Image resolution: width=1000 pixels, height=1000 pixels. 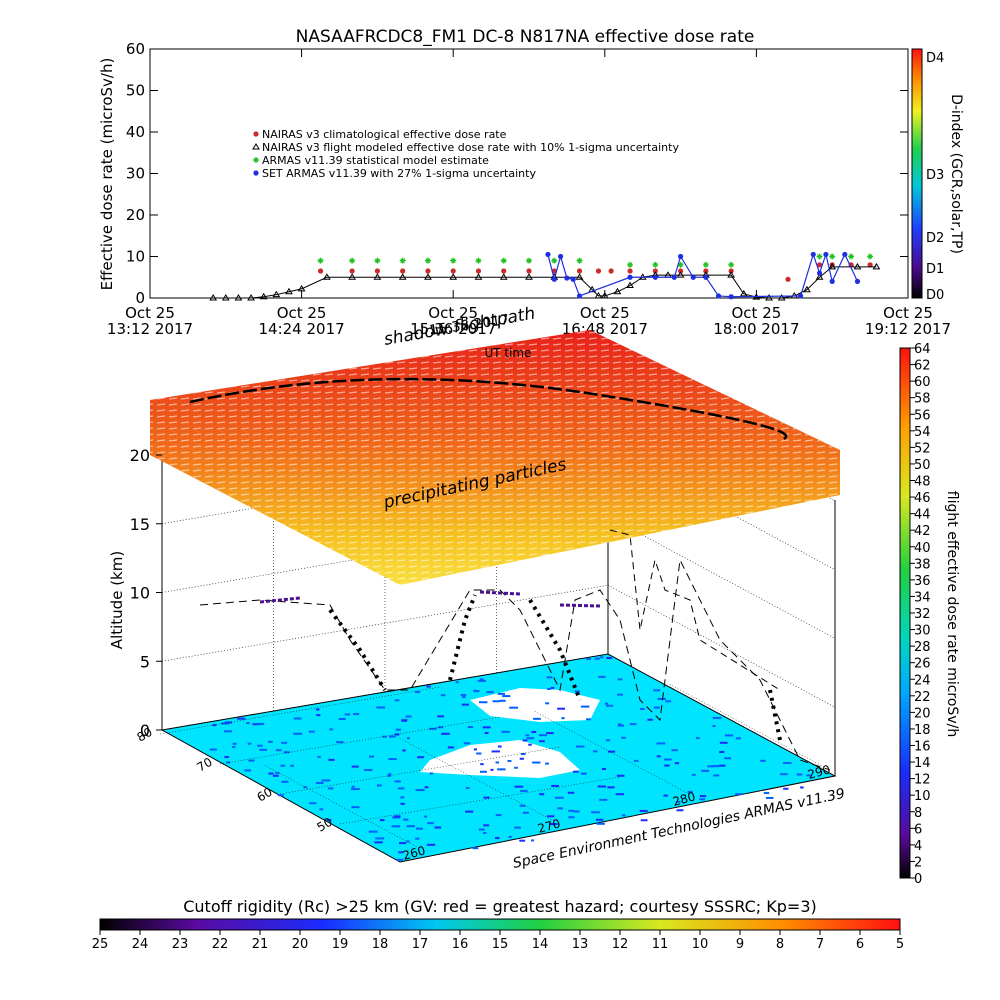 What do you see at coordinates (360, 740) in the screenshot?
I see `latitude-grid-line` at bounding box center [360, 740].